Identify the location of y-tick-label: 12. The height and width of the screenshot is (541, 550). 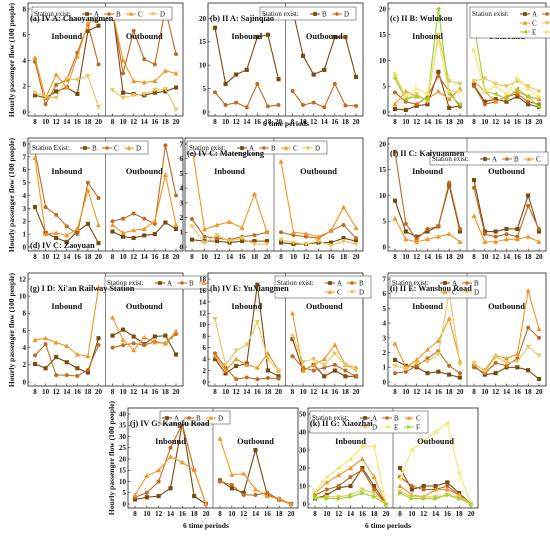
(23, 279).